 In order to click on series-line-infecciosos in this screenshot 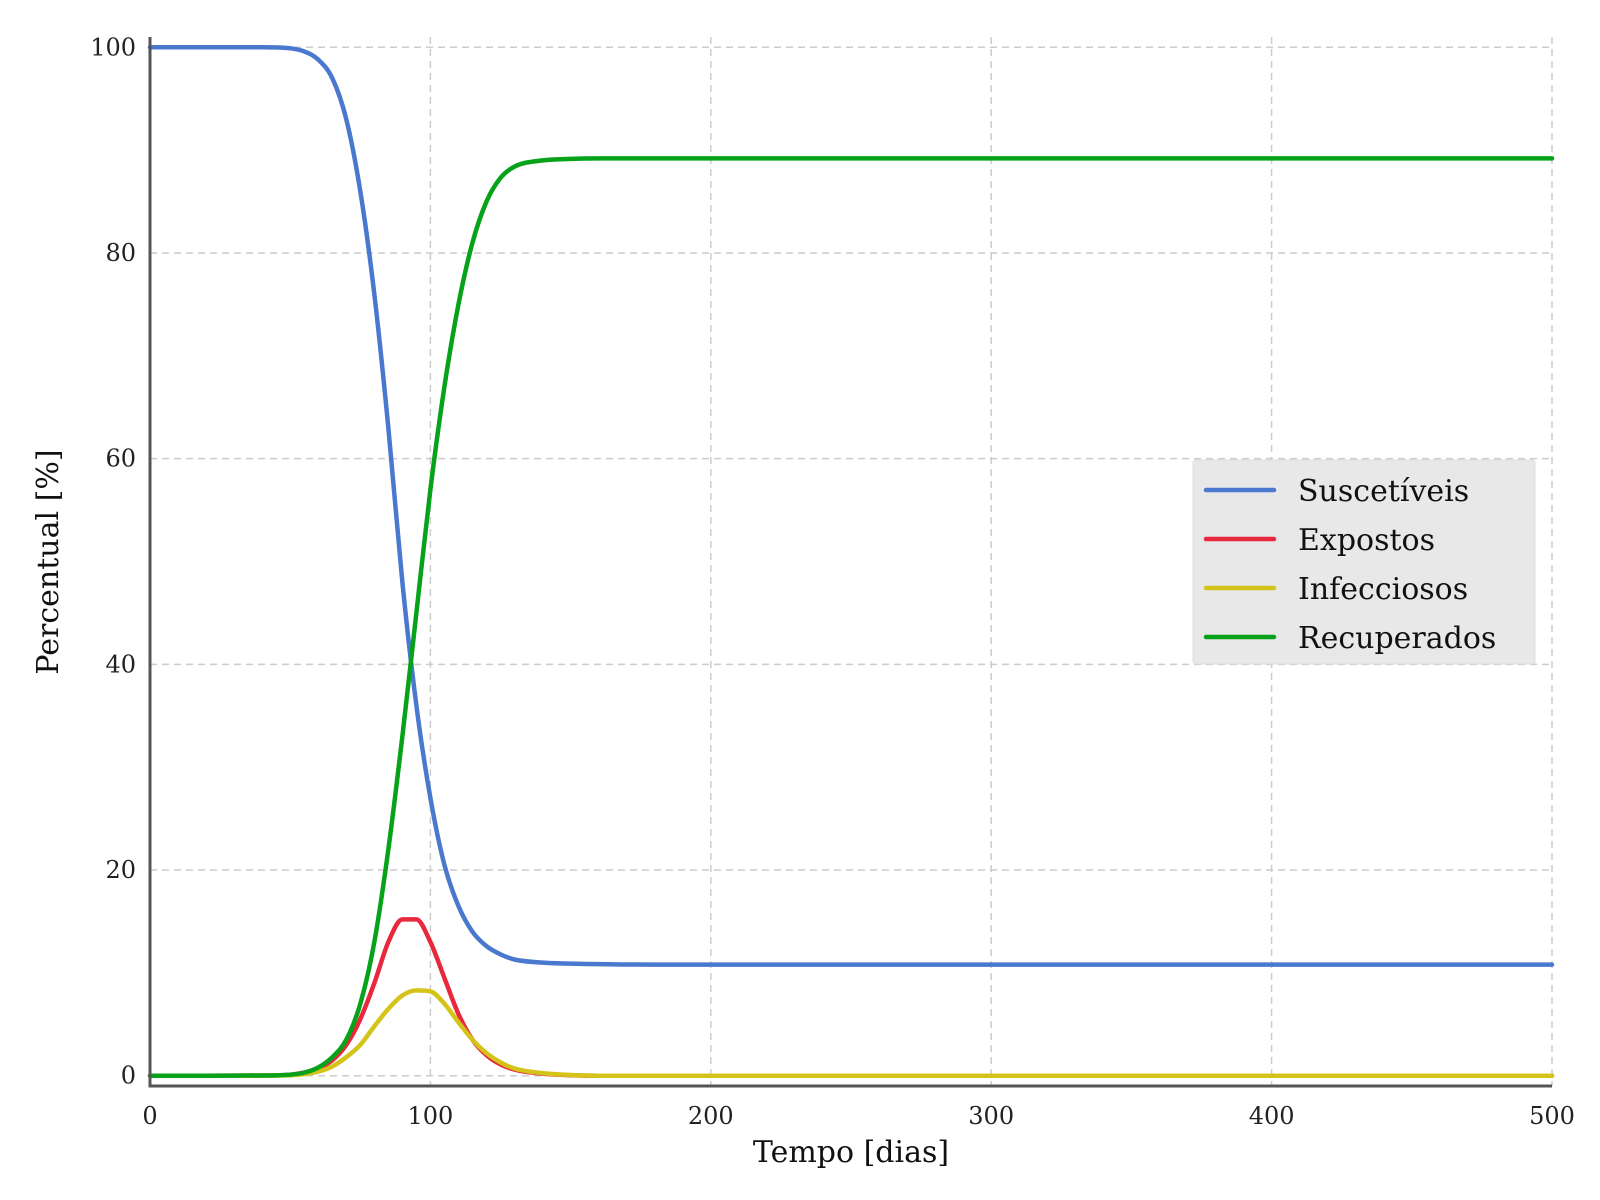, I will do `click(851, 1033)`.